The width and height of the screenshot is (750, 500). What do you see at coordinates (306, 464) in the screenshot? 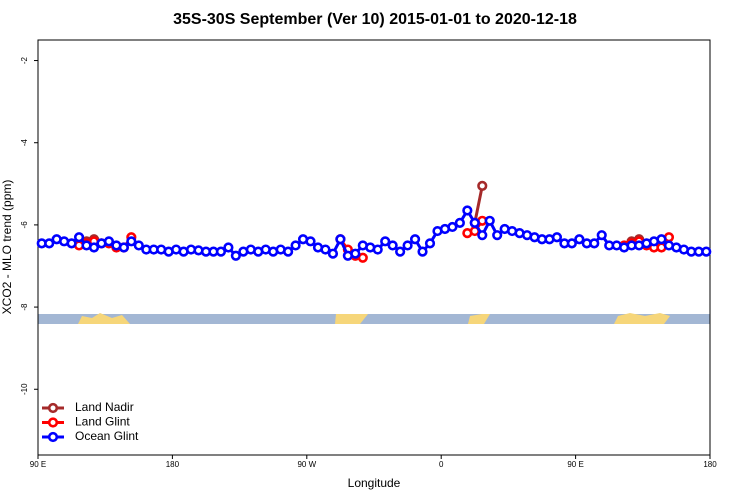
I see `x-tick-label: 90 W` at bounding box center [306, 464].